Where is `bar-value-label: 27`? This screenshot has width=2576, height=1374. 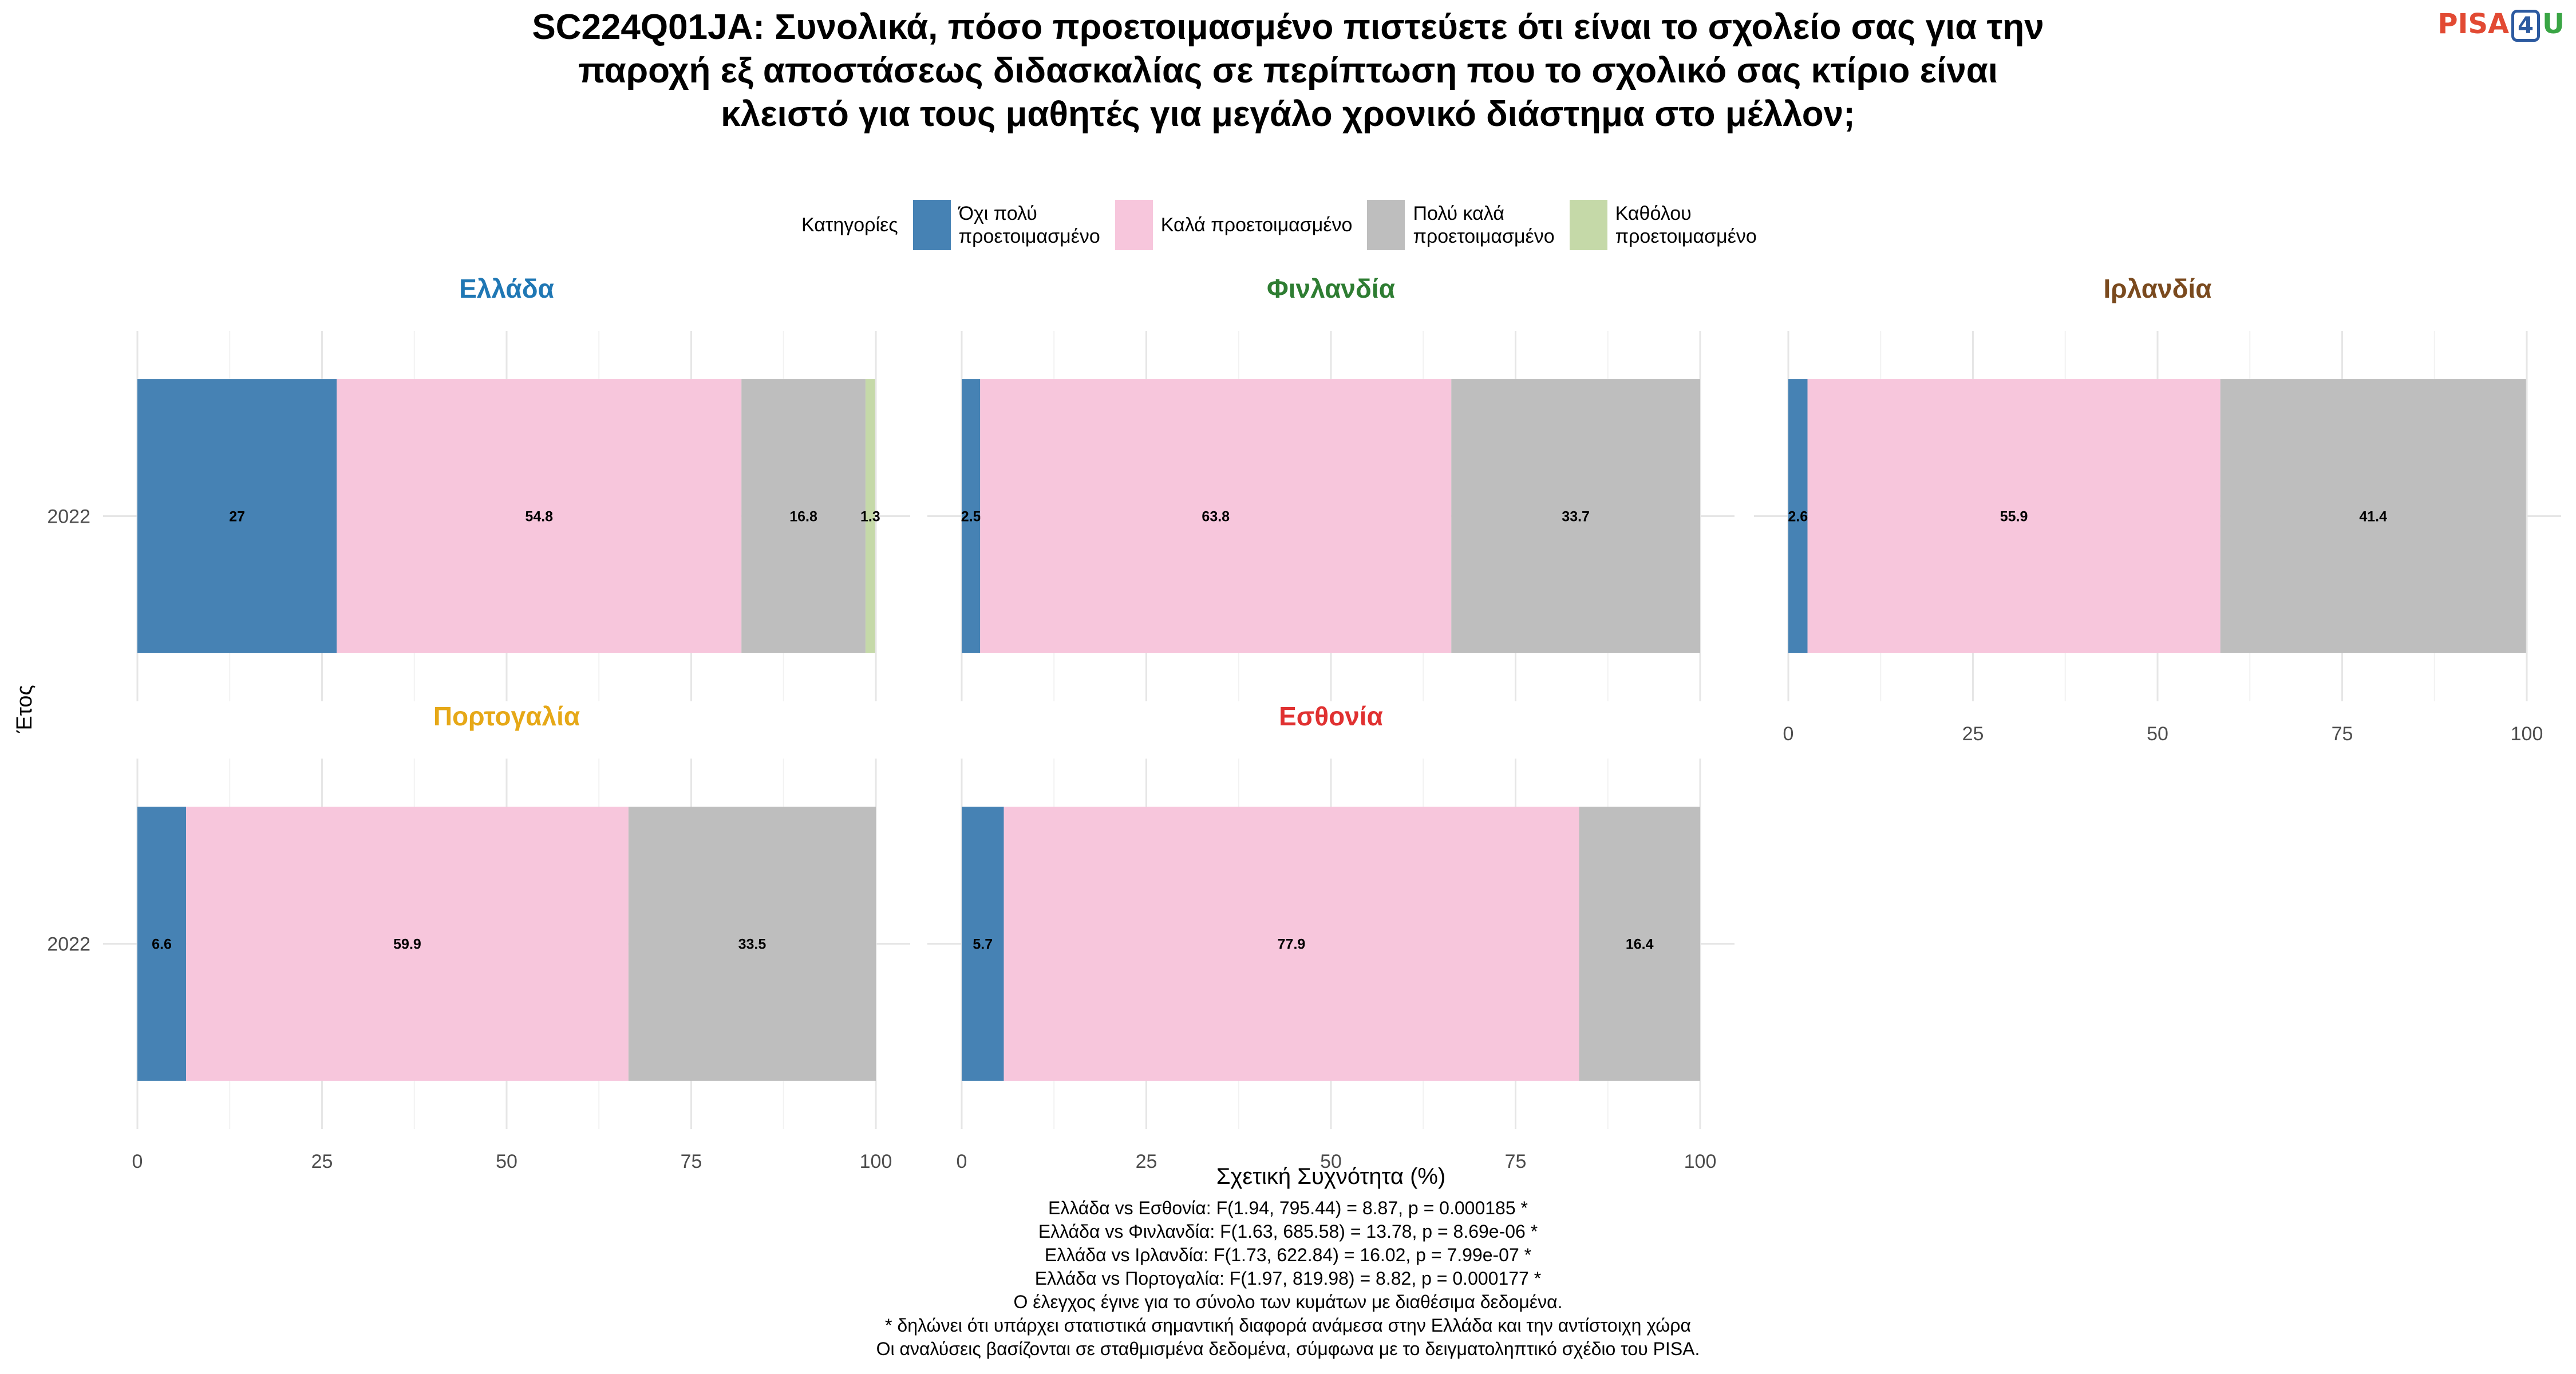 bar-value-label: 27 is located at coordinates (237, 517).